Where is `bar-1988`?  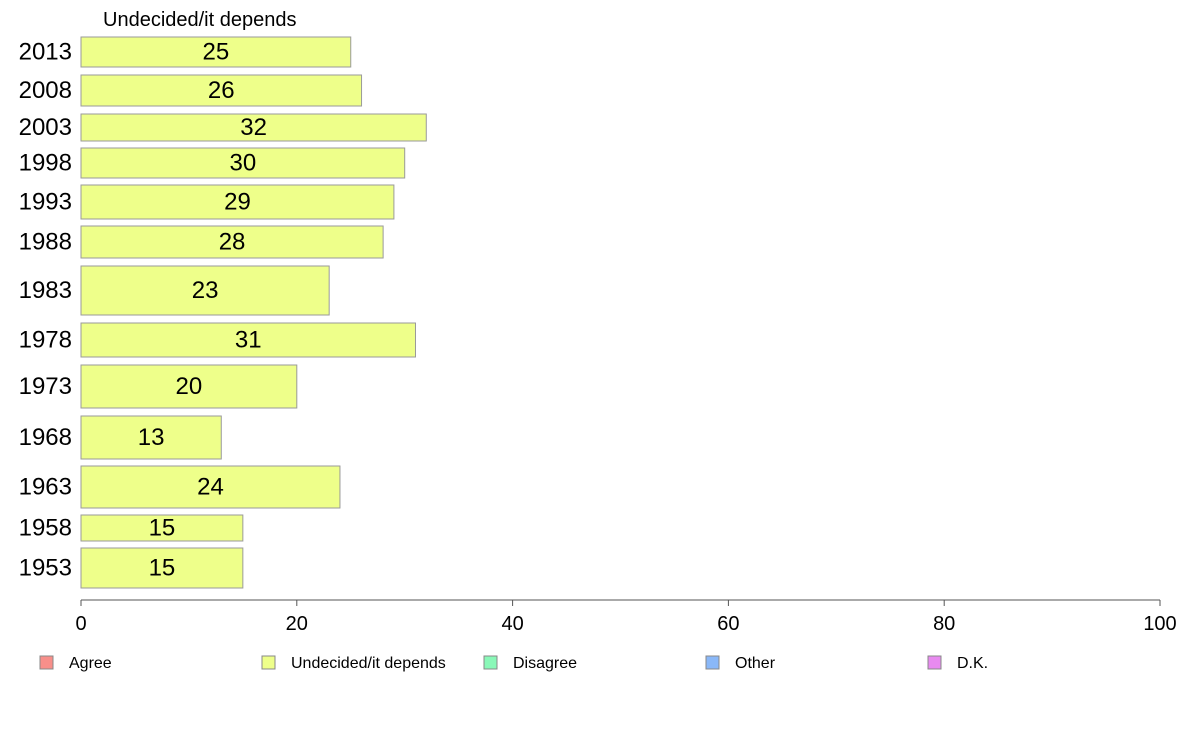 bar-1988 is located at coordinates (232, 242).